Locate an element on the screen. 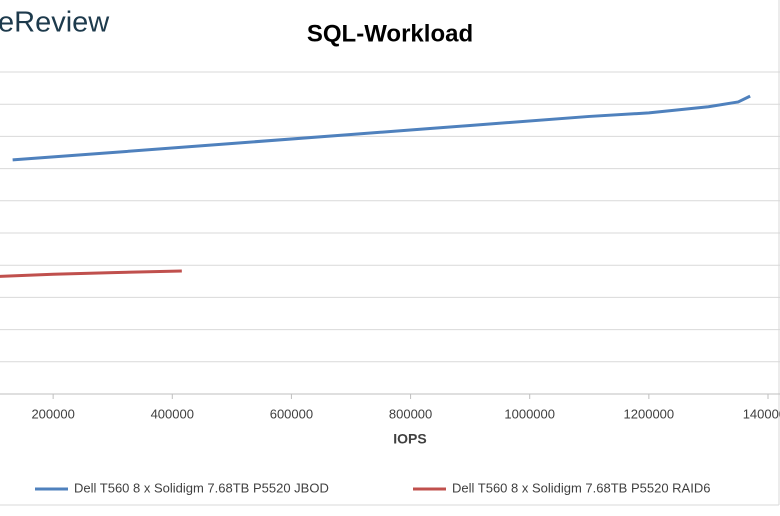 Image resolution: width=780 pixels, height=516 pixels. x-tick-label: 600000 is located at coordinates (291, 413).